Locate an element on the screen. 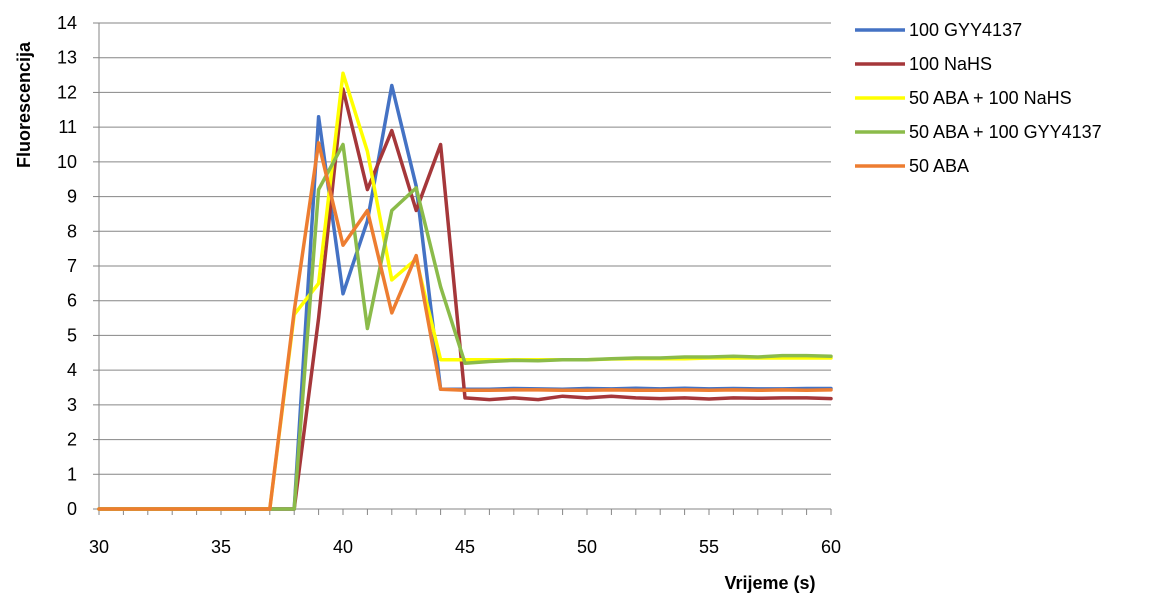 The width and height of the screenshot is (1158, 598). x-tick-label: 60 is located at coordinates (831, 547).